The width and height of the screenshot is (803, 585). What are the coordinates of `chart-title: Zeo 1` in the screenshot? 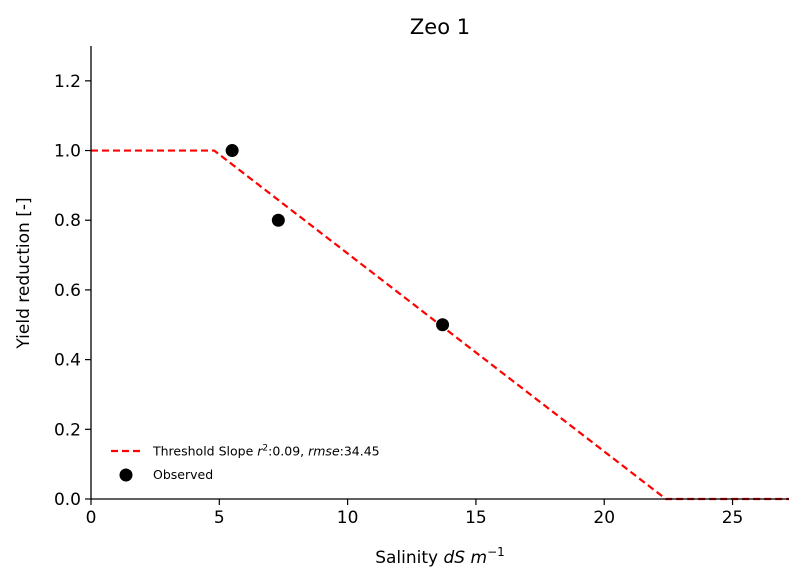 It's located at (440, 27).